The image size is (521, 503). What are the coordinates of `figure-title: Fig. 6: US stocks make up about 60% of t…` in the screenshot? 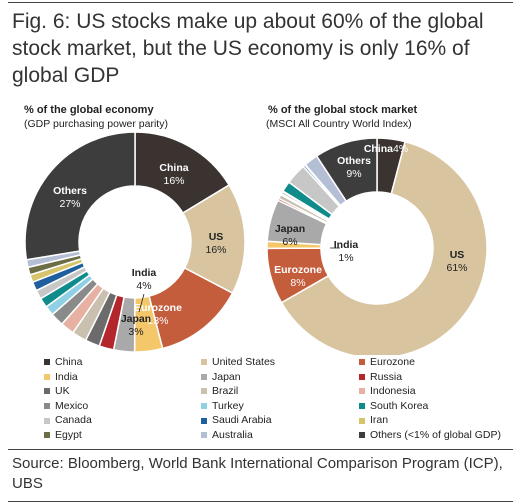 It's located at (248, 48).